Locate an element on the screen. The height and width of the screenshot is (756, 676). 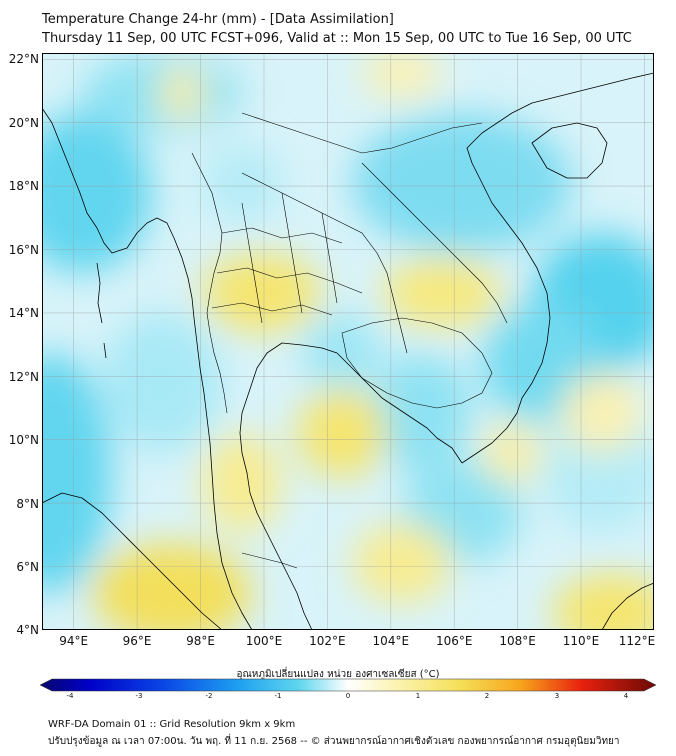
colorbar is located at coordinates (348, 685).